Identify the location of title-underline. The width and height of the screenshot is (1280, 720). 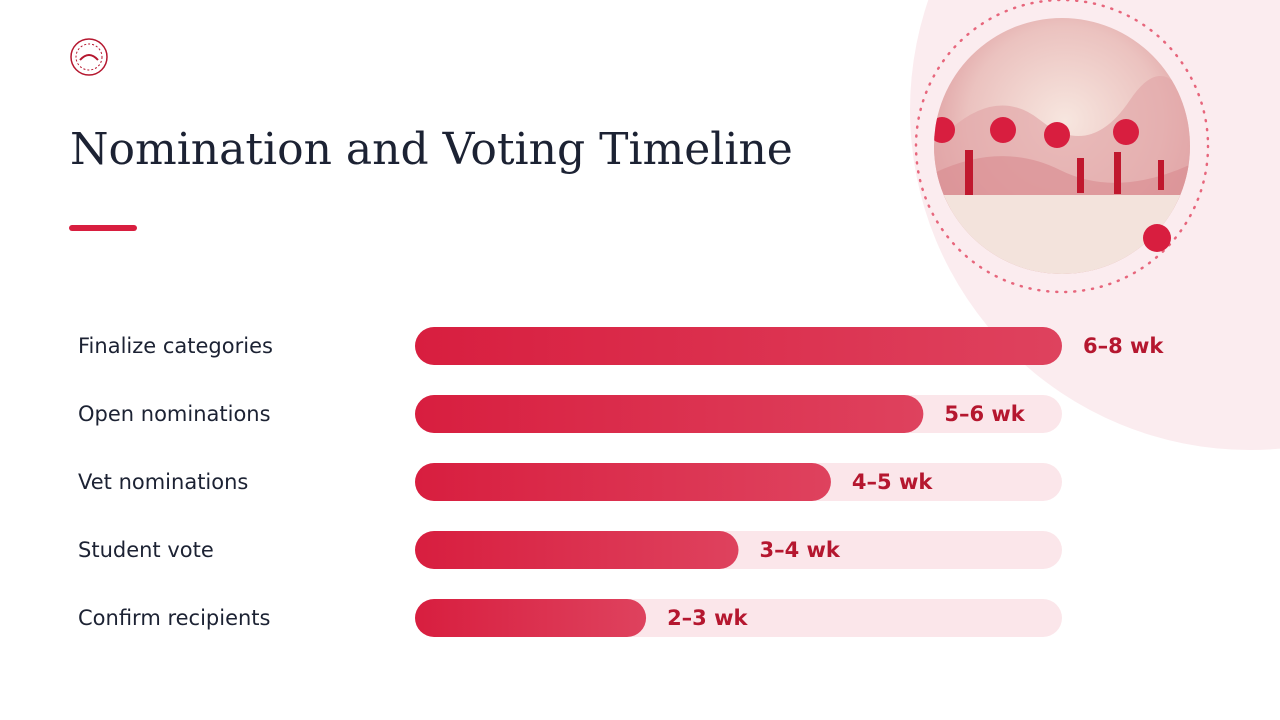
(103, 228).